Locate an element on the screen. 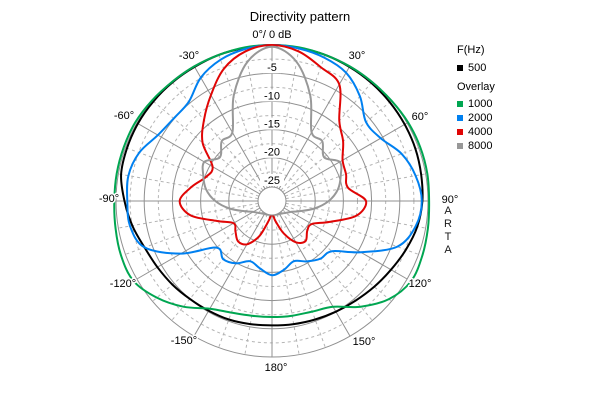 Image resolution: width=600 pixels, height=400 pixels. angle-label-30: 30° is located at coordinates (357, 56).